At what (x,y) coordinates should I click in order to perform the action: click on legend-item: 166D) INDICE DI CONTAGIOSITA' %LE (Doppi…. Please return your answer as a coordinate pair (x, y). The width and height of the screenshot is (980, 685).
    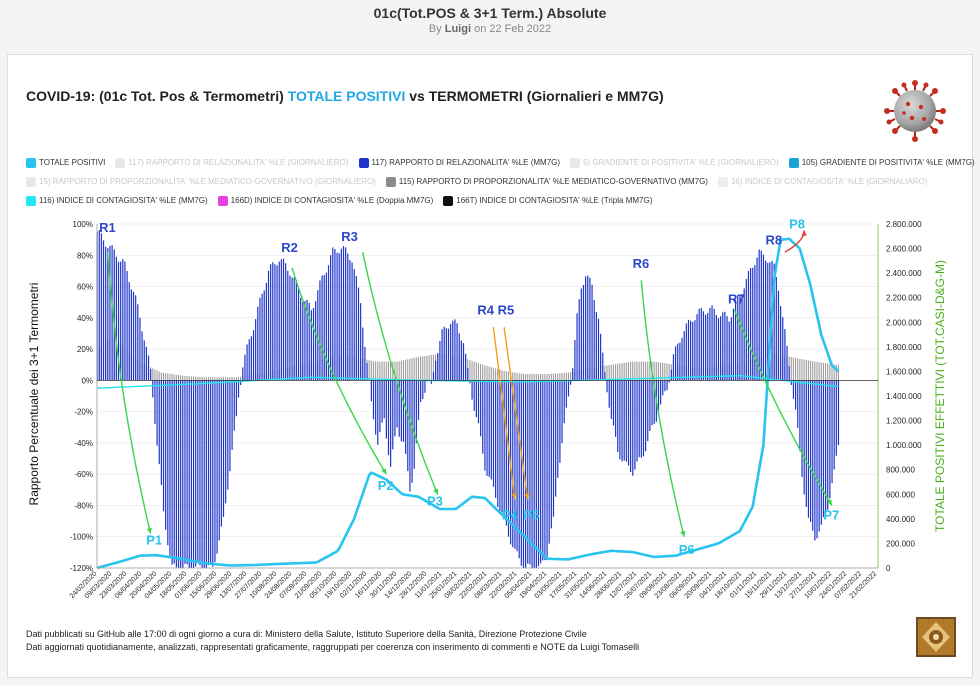
    Looking at the image, I should click on (325, 201).